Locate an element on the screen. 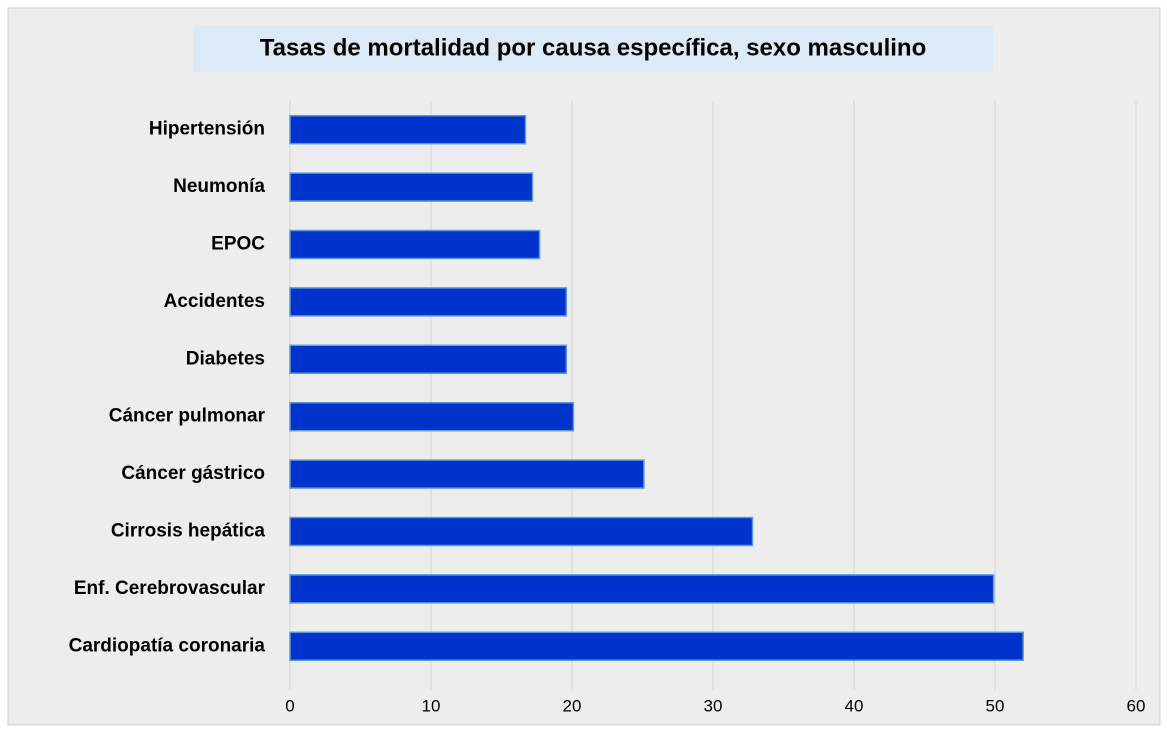 Image resolution: width=1167 pixels, height=737 pixels. x-tick-label: 10 is located at coordinates (431, 705).